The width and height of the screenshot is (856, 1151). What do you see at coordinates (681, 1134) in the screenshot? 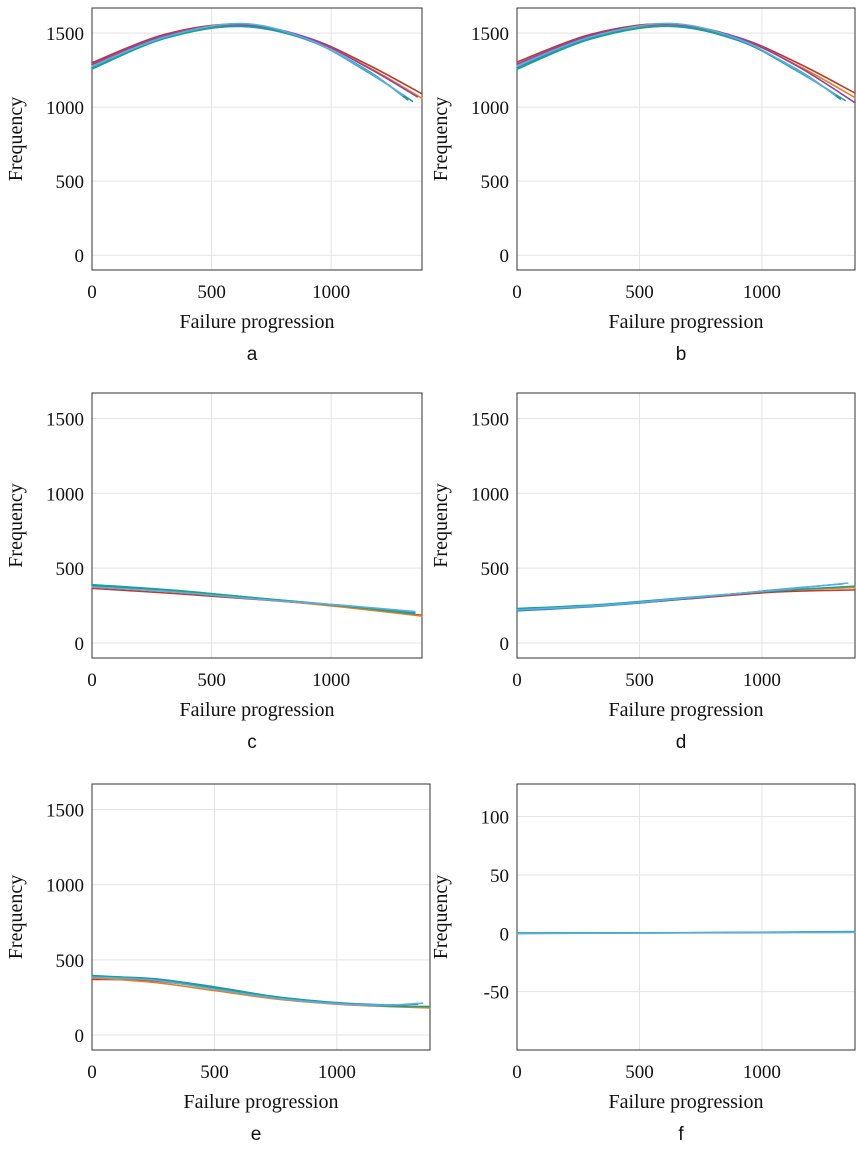
I see `panel-caption: f` at bounding box center [681, 1134].